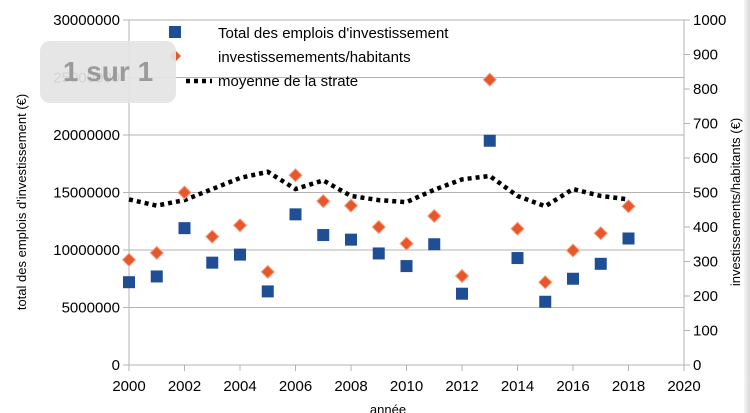 The height and width of the screenshot is (413, 750). I want to click on y-right-tick-label: 100, so click(705, 331).